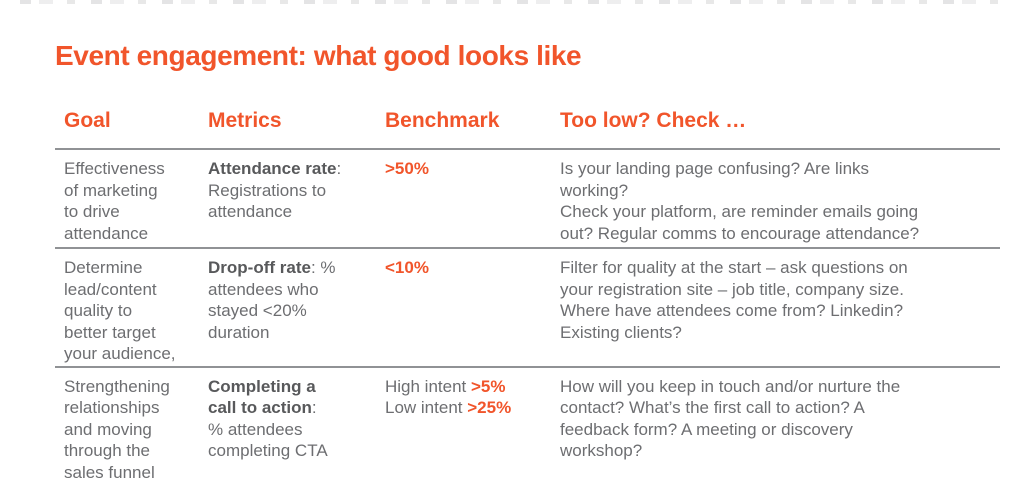 The image size is (1024, 488). I want to click on benchmark-cell: <10%, so click(472, 308).